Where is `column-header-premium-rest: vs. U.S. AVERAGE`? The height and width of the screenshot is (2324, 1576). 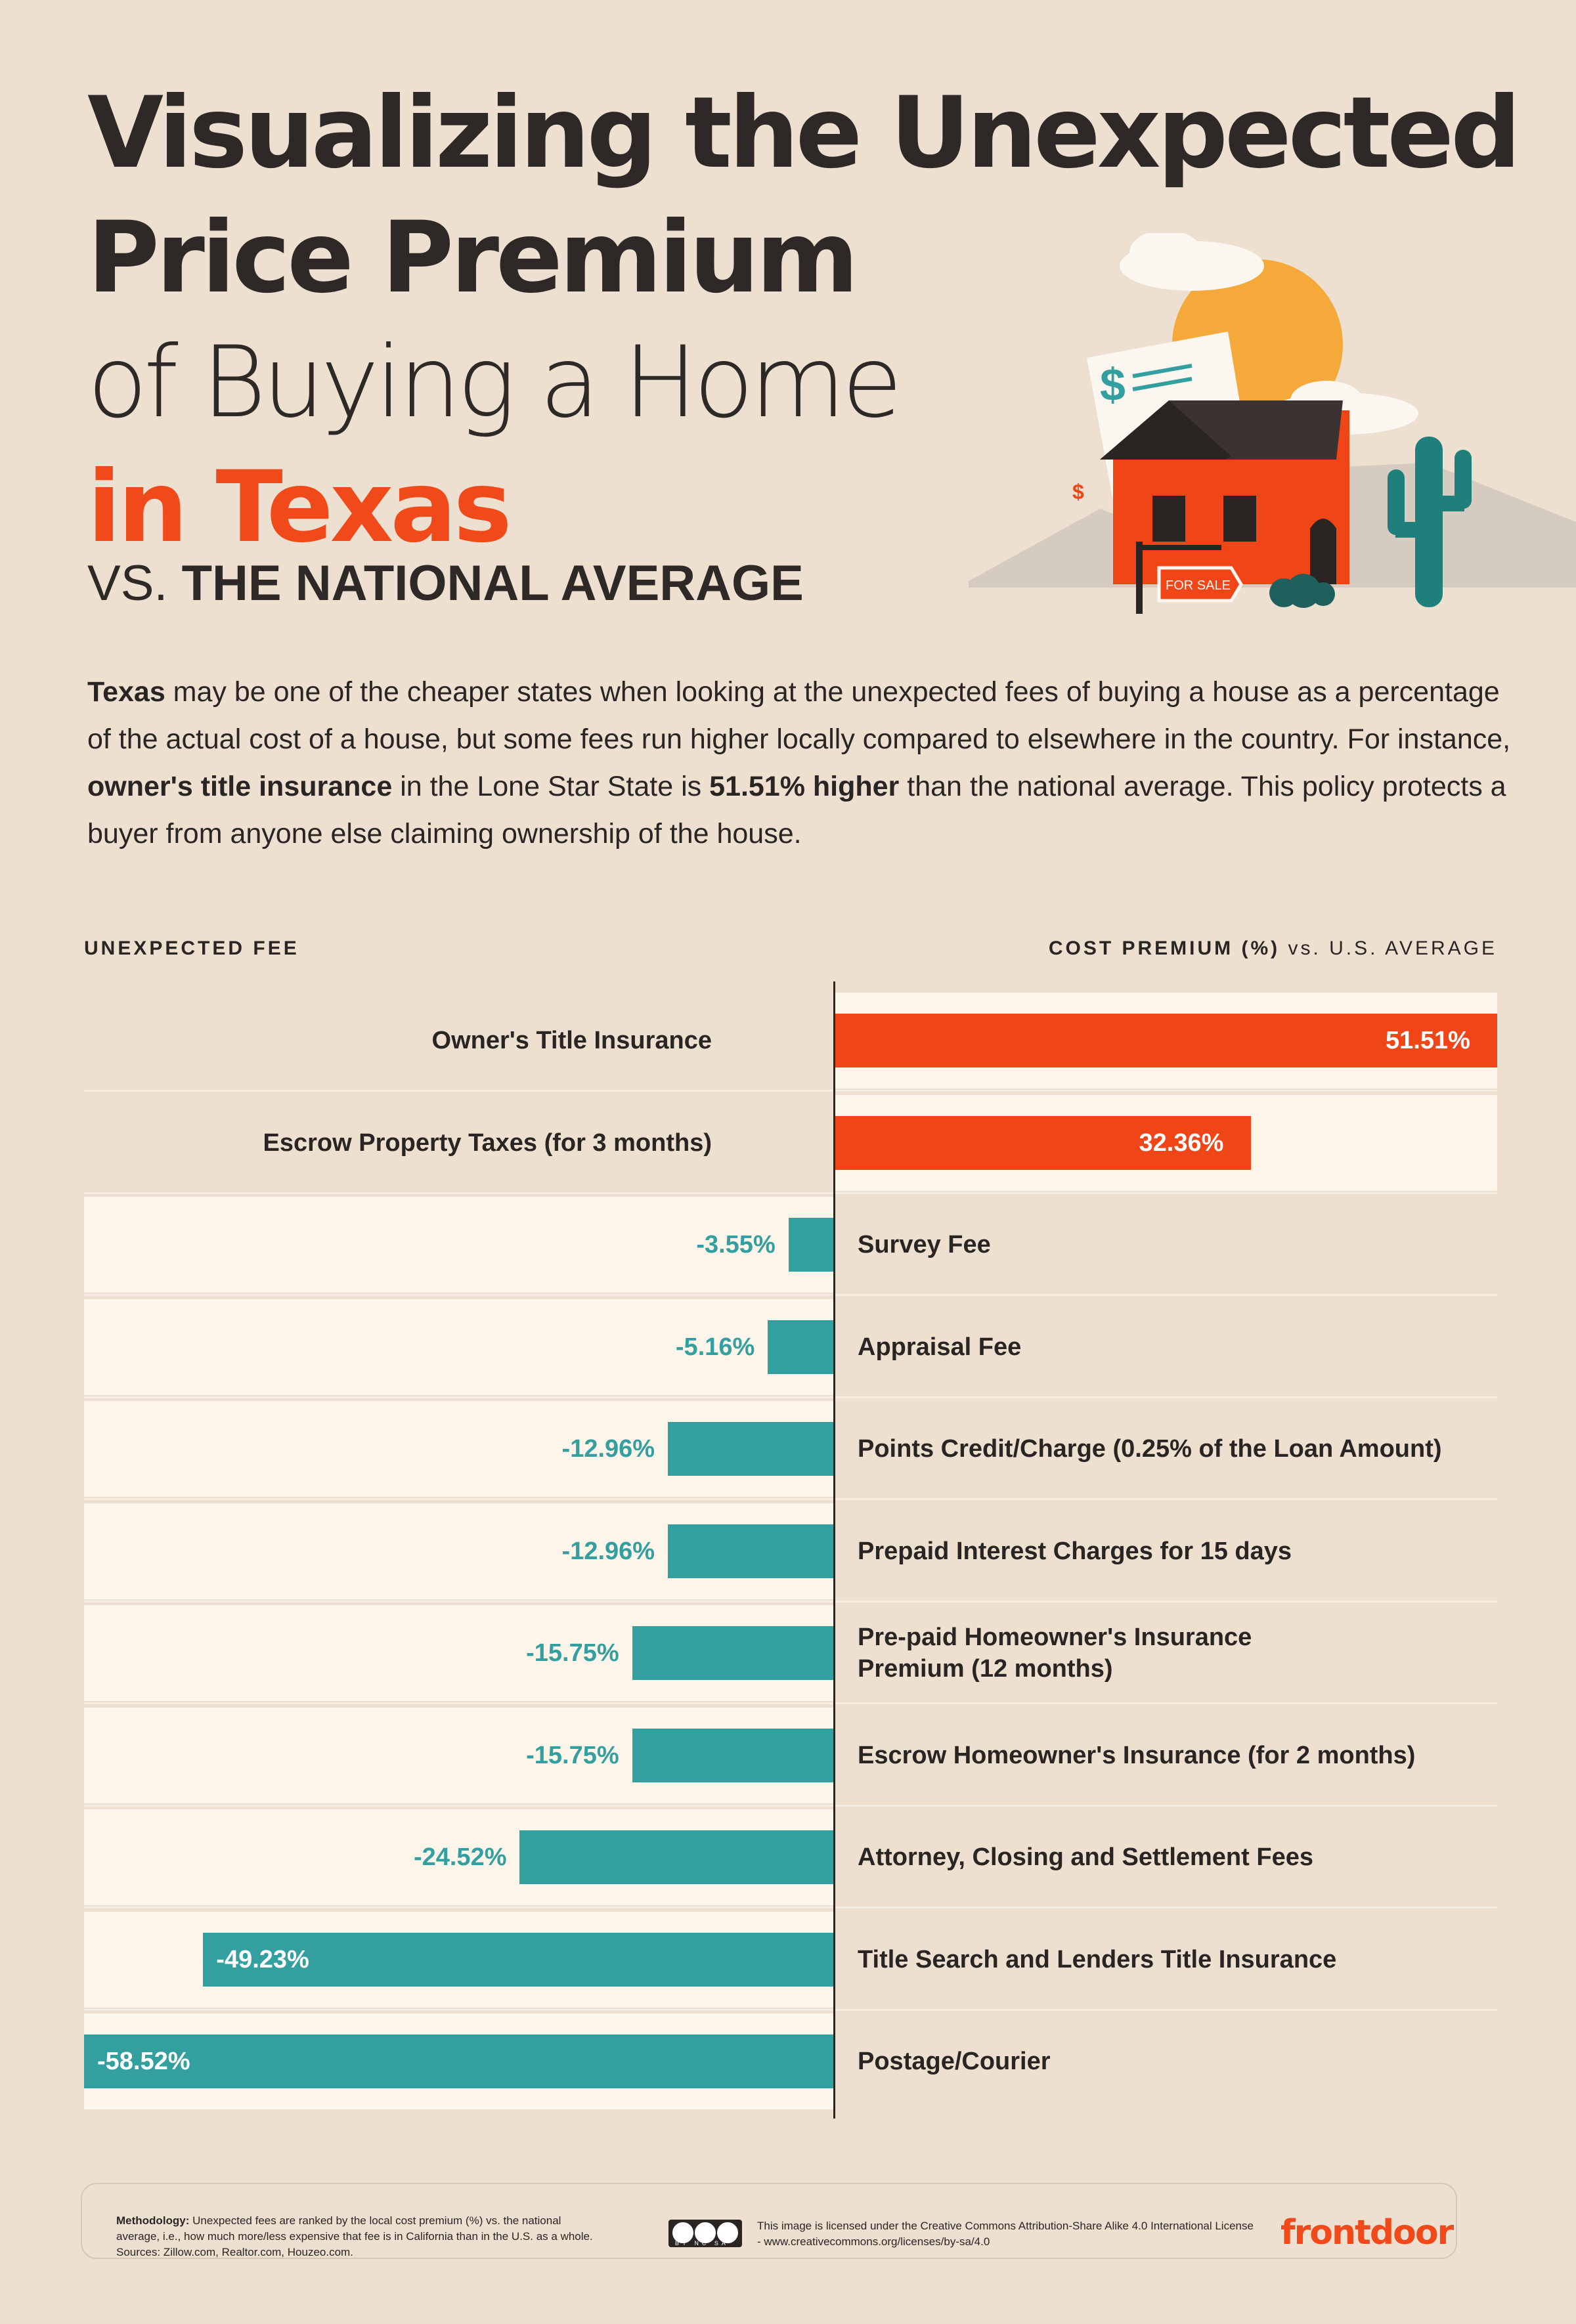
column-header-premium-rest: vs. U.S. AVERAGE is located at coordinates (1388, 948).